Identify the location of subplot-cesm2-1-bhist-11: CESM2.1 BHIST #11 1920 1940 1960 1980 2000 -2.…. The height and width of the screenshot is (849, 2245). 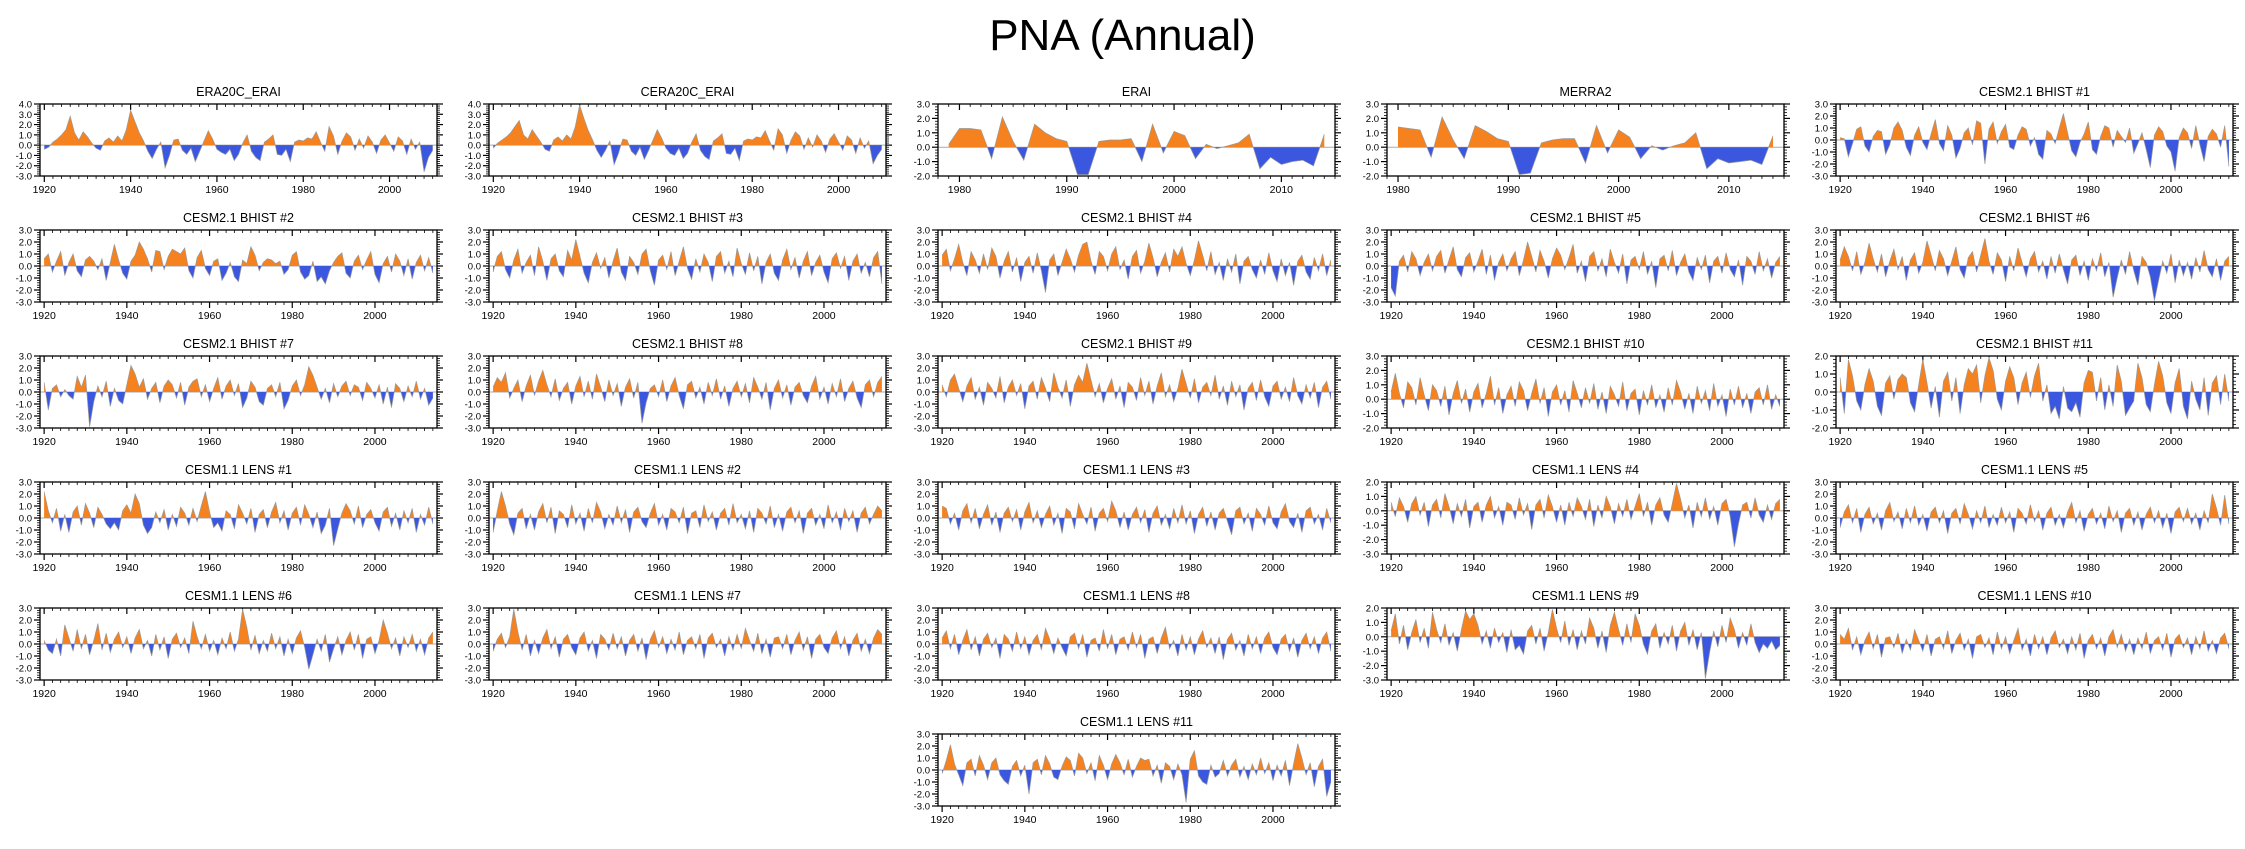
(2020, 387).